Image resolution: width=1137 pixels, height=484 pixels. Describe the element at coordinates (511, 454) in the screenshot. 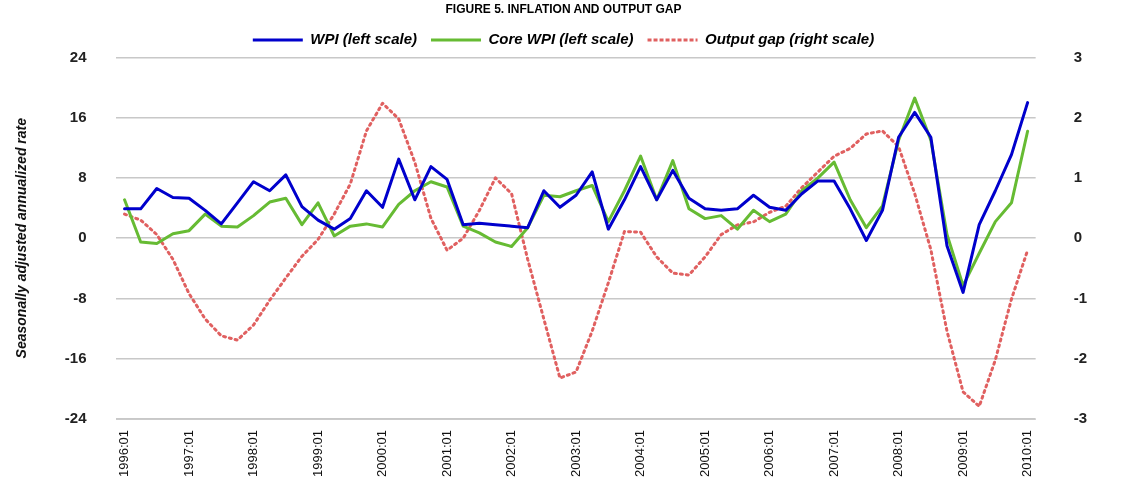

I see `x-tick-label: 2002:01` at that location.